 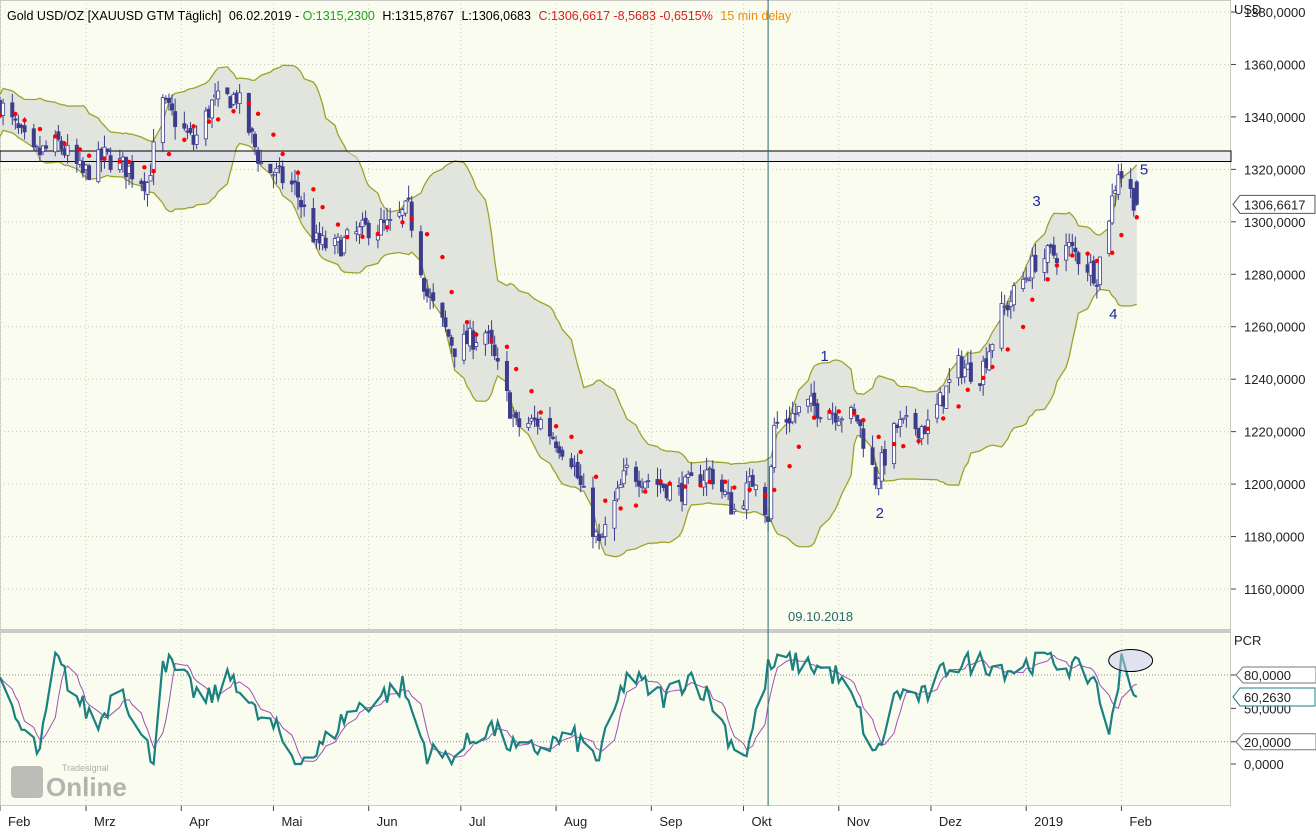 I want to click on watermark-logo-icon, so click(x=27, y=782).